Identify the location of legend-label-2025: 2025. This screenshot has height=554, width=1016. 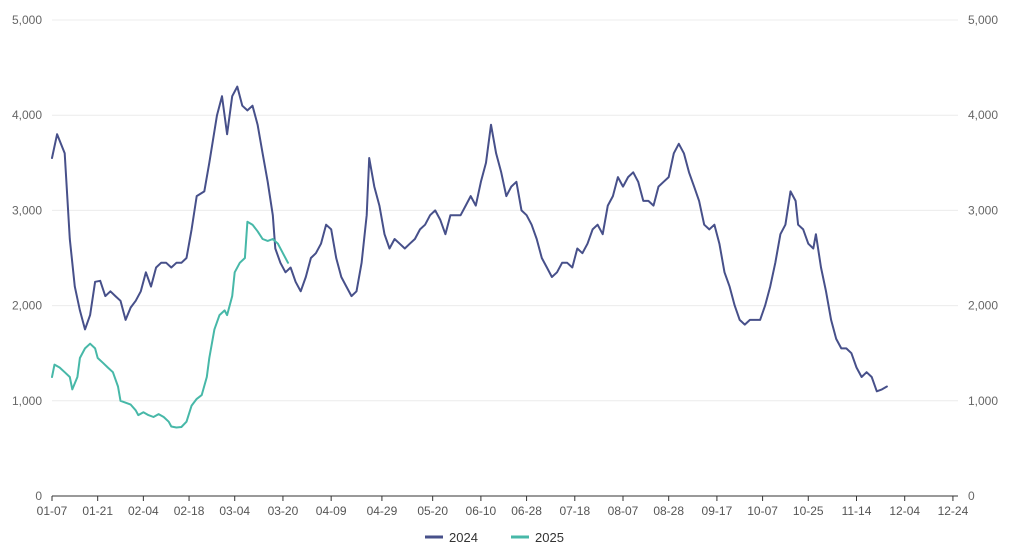
(549, 537).